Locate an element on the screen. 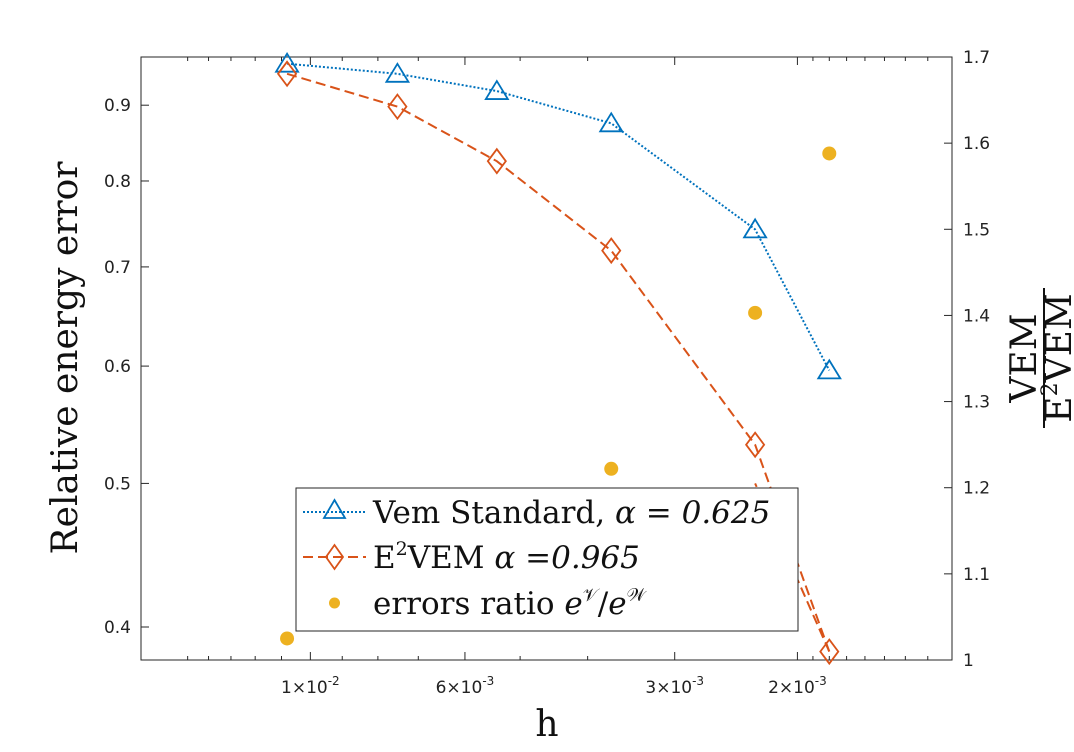  y-left-tick-label: 0.9 is located at coordinates (117, 106).